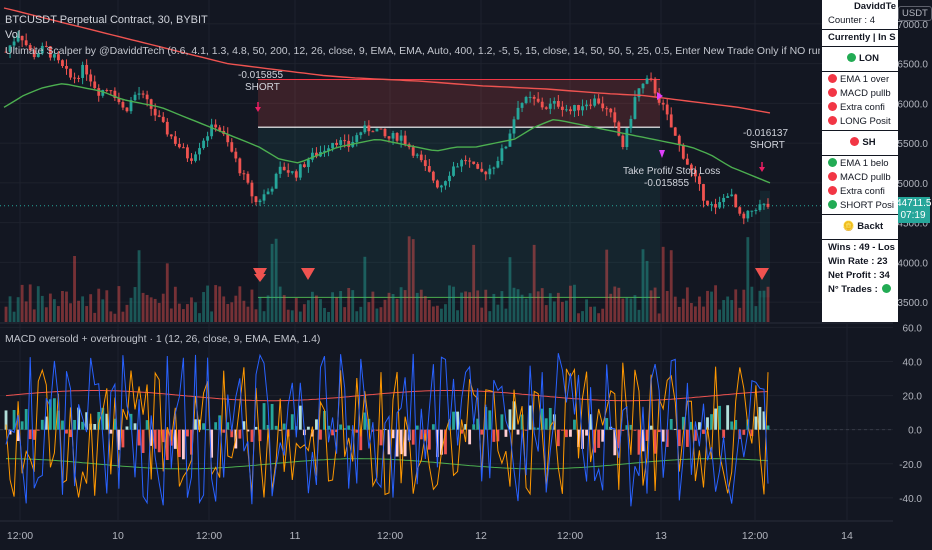  I want to click on status-dot-icon, so click(832, 204).